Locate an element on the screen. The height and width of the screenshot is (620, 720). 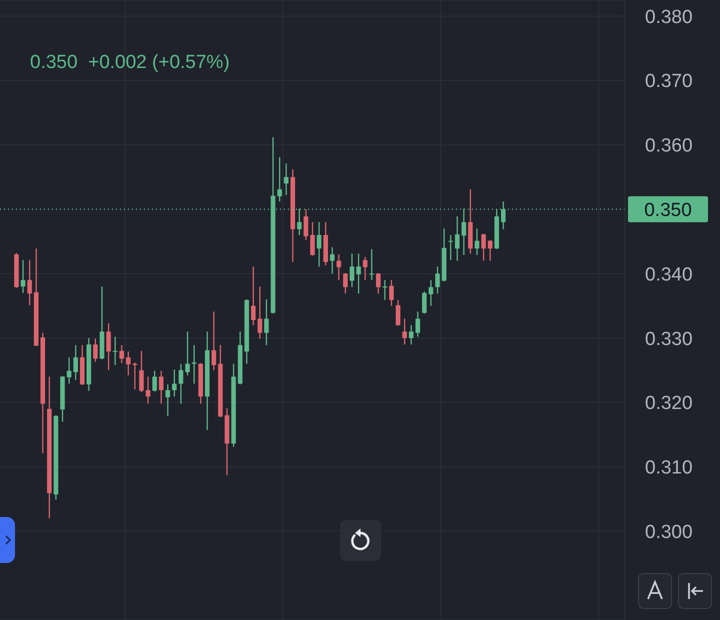
y-tick-label: 0.320 is located at coordinates (669, 403).